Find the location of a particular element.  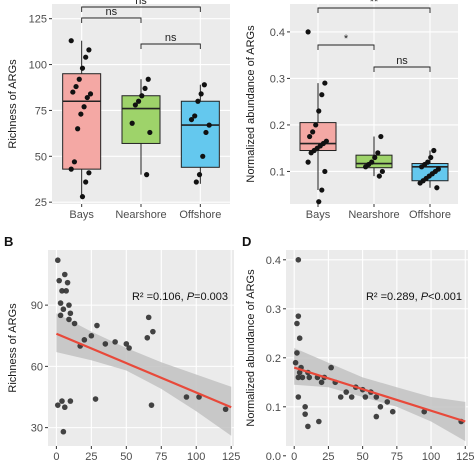

y-tick-label: 75 is located at coordinates (41, 111).